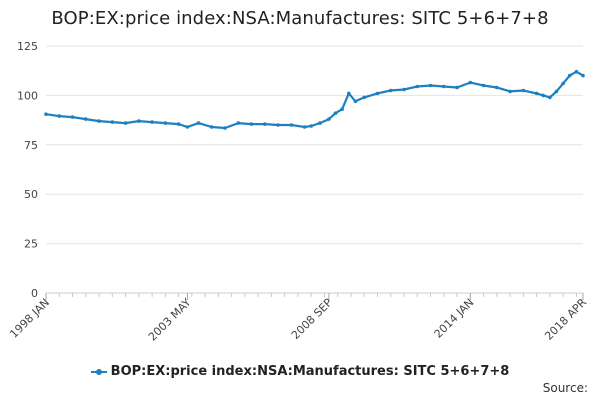 Image resolution: width=600 pixels, height=400 pixels. What do you see at coordinates (29, 318) in the screenshot?
I see `x-tick-label: 1998 JAN` at bounding box center [29, 318].